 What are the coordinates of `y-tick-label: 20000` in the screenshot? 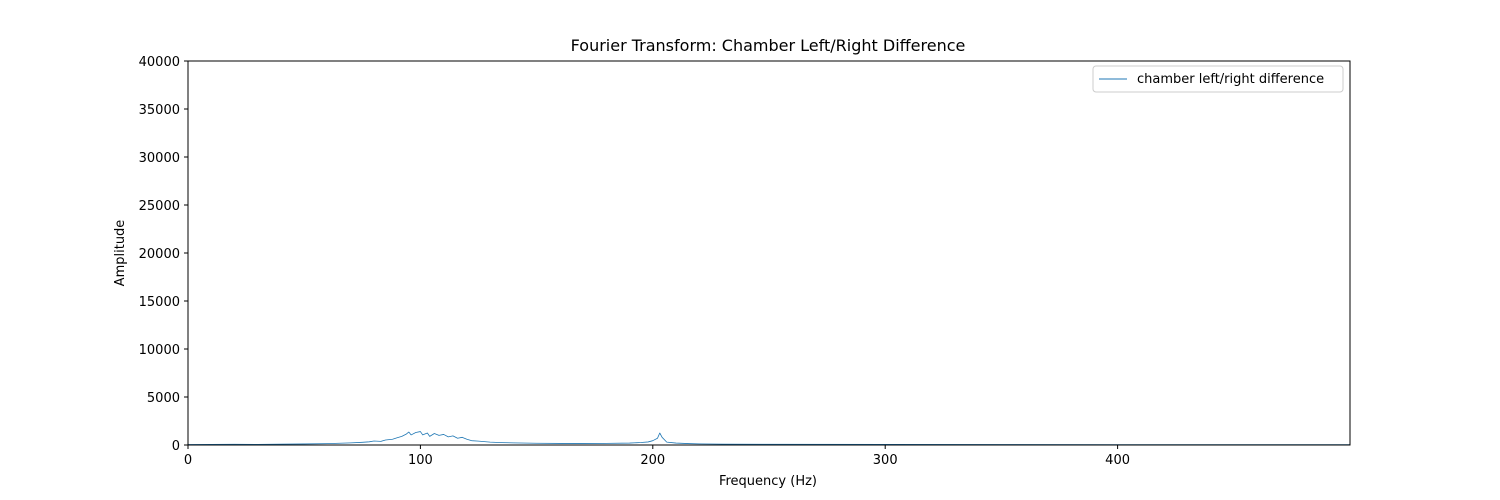 It's located at (159, 254).